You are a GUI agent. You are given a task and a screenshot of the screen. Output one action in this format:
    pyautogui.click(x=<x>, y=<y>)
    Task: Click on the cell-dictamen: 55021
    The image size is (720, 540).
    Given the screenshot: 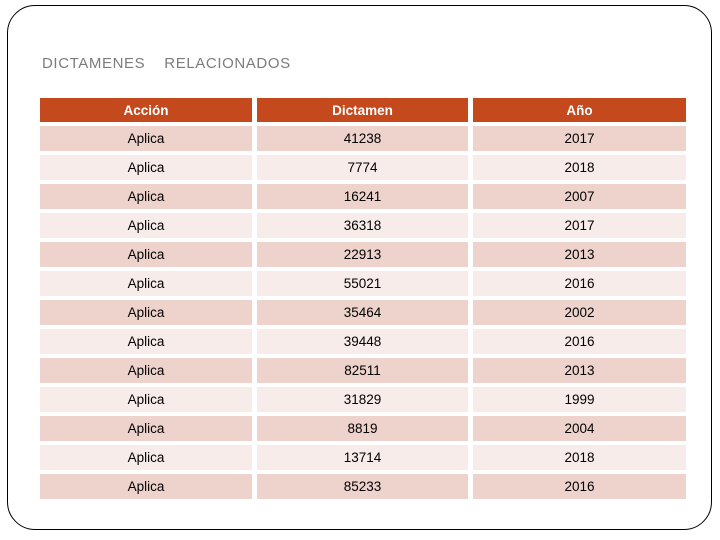 What is the action you would take?
    pyautogui.click(x=362, y=283)
    